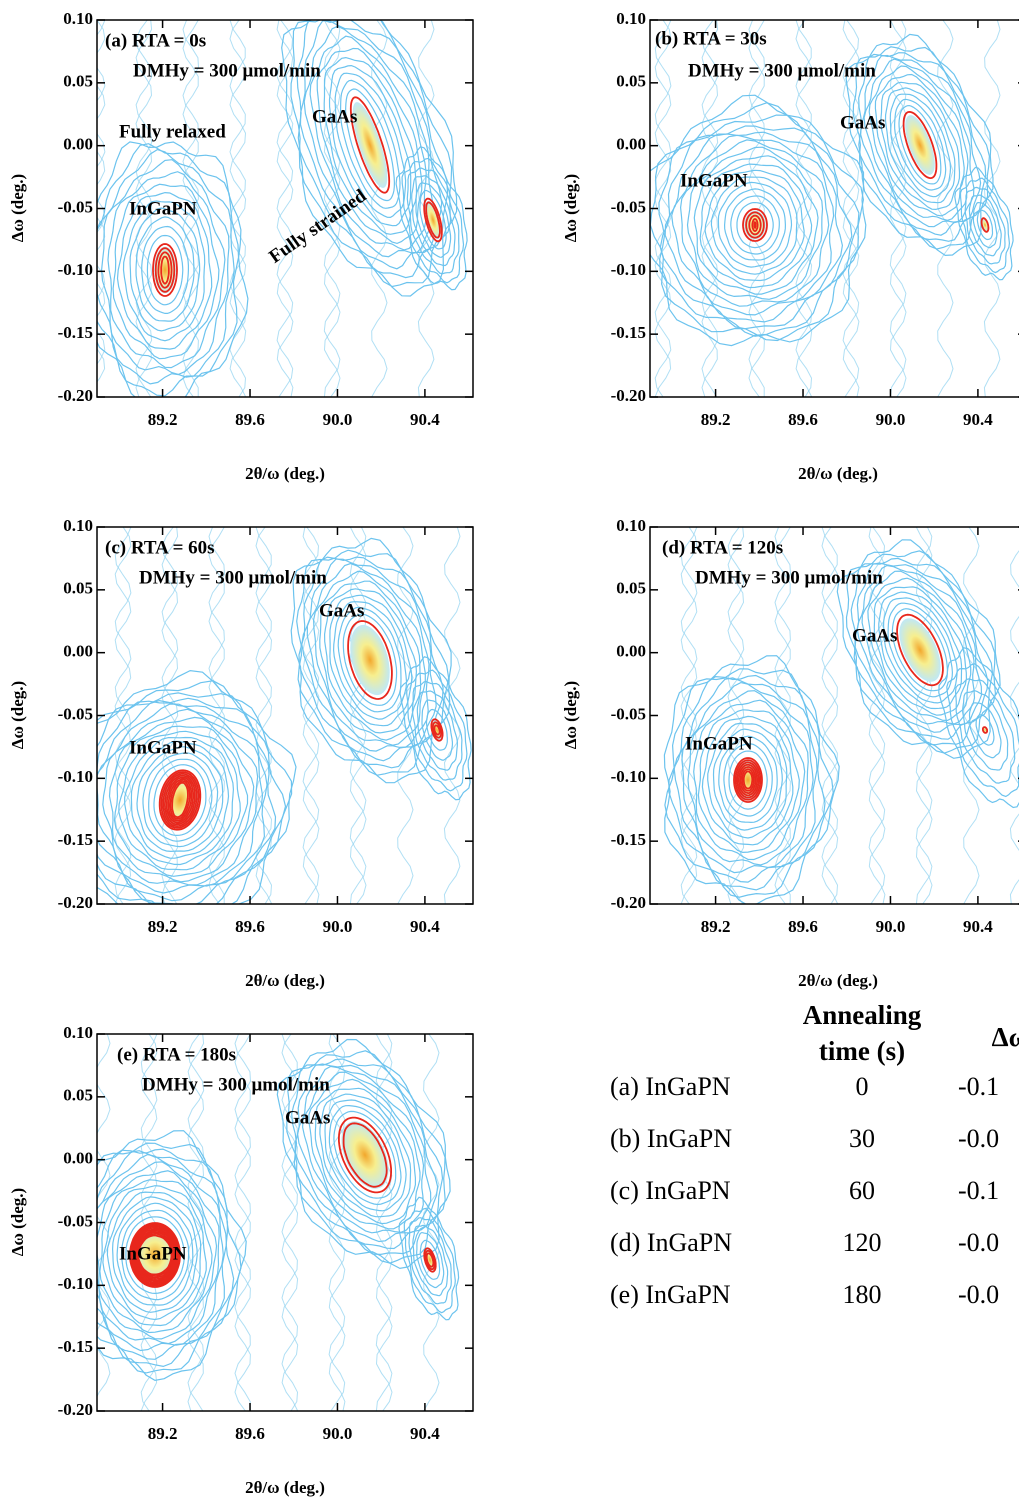  Describe the element at coordinates (671, 1138) in the screenshot. I see `table-cell: (b) InGaPN` at that location.